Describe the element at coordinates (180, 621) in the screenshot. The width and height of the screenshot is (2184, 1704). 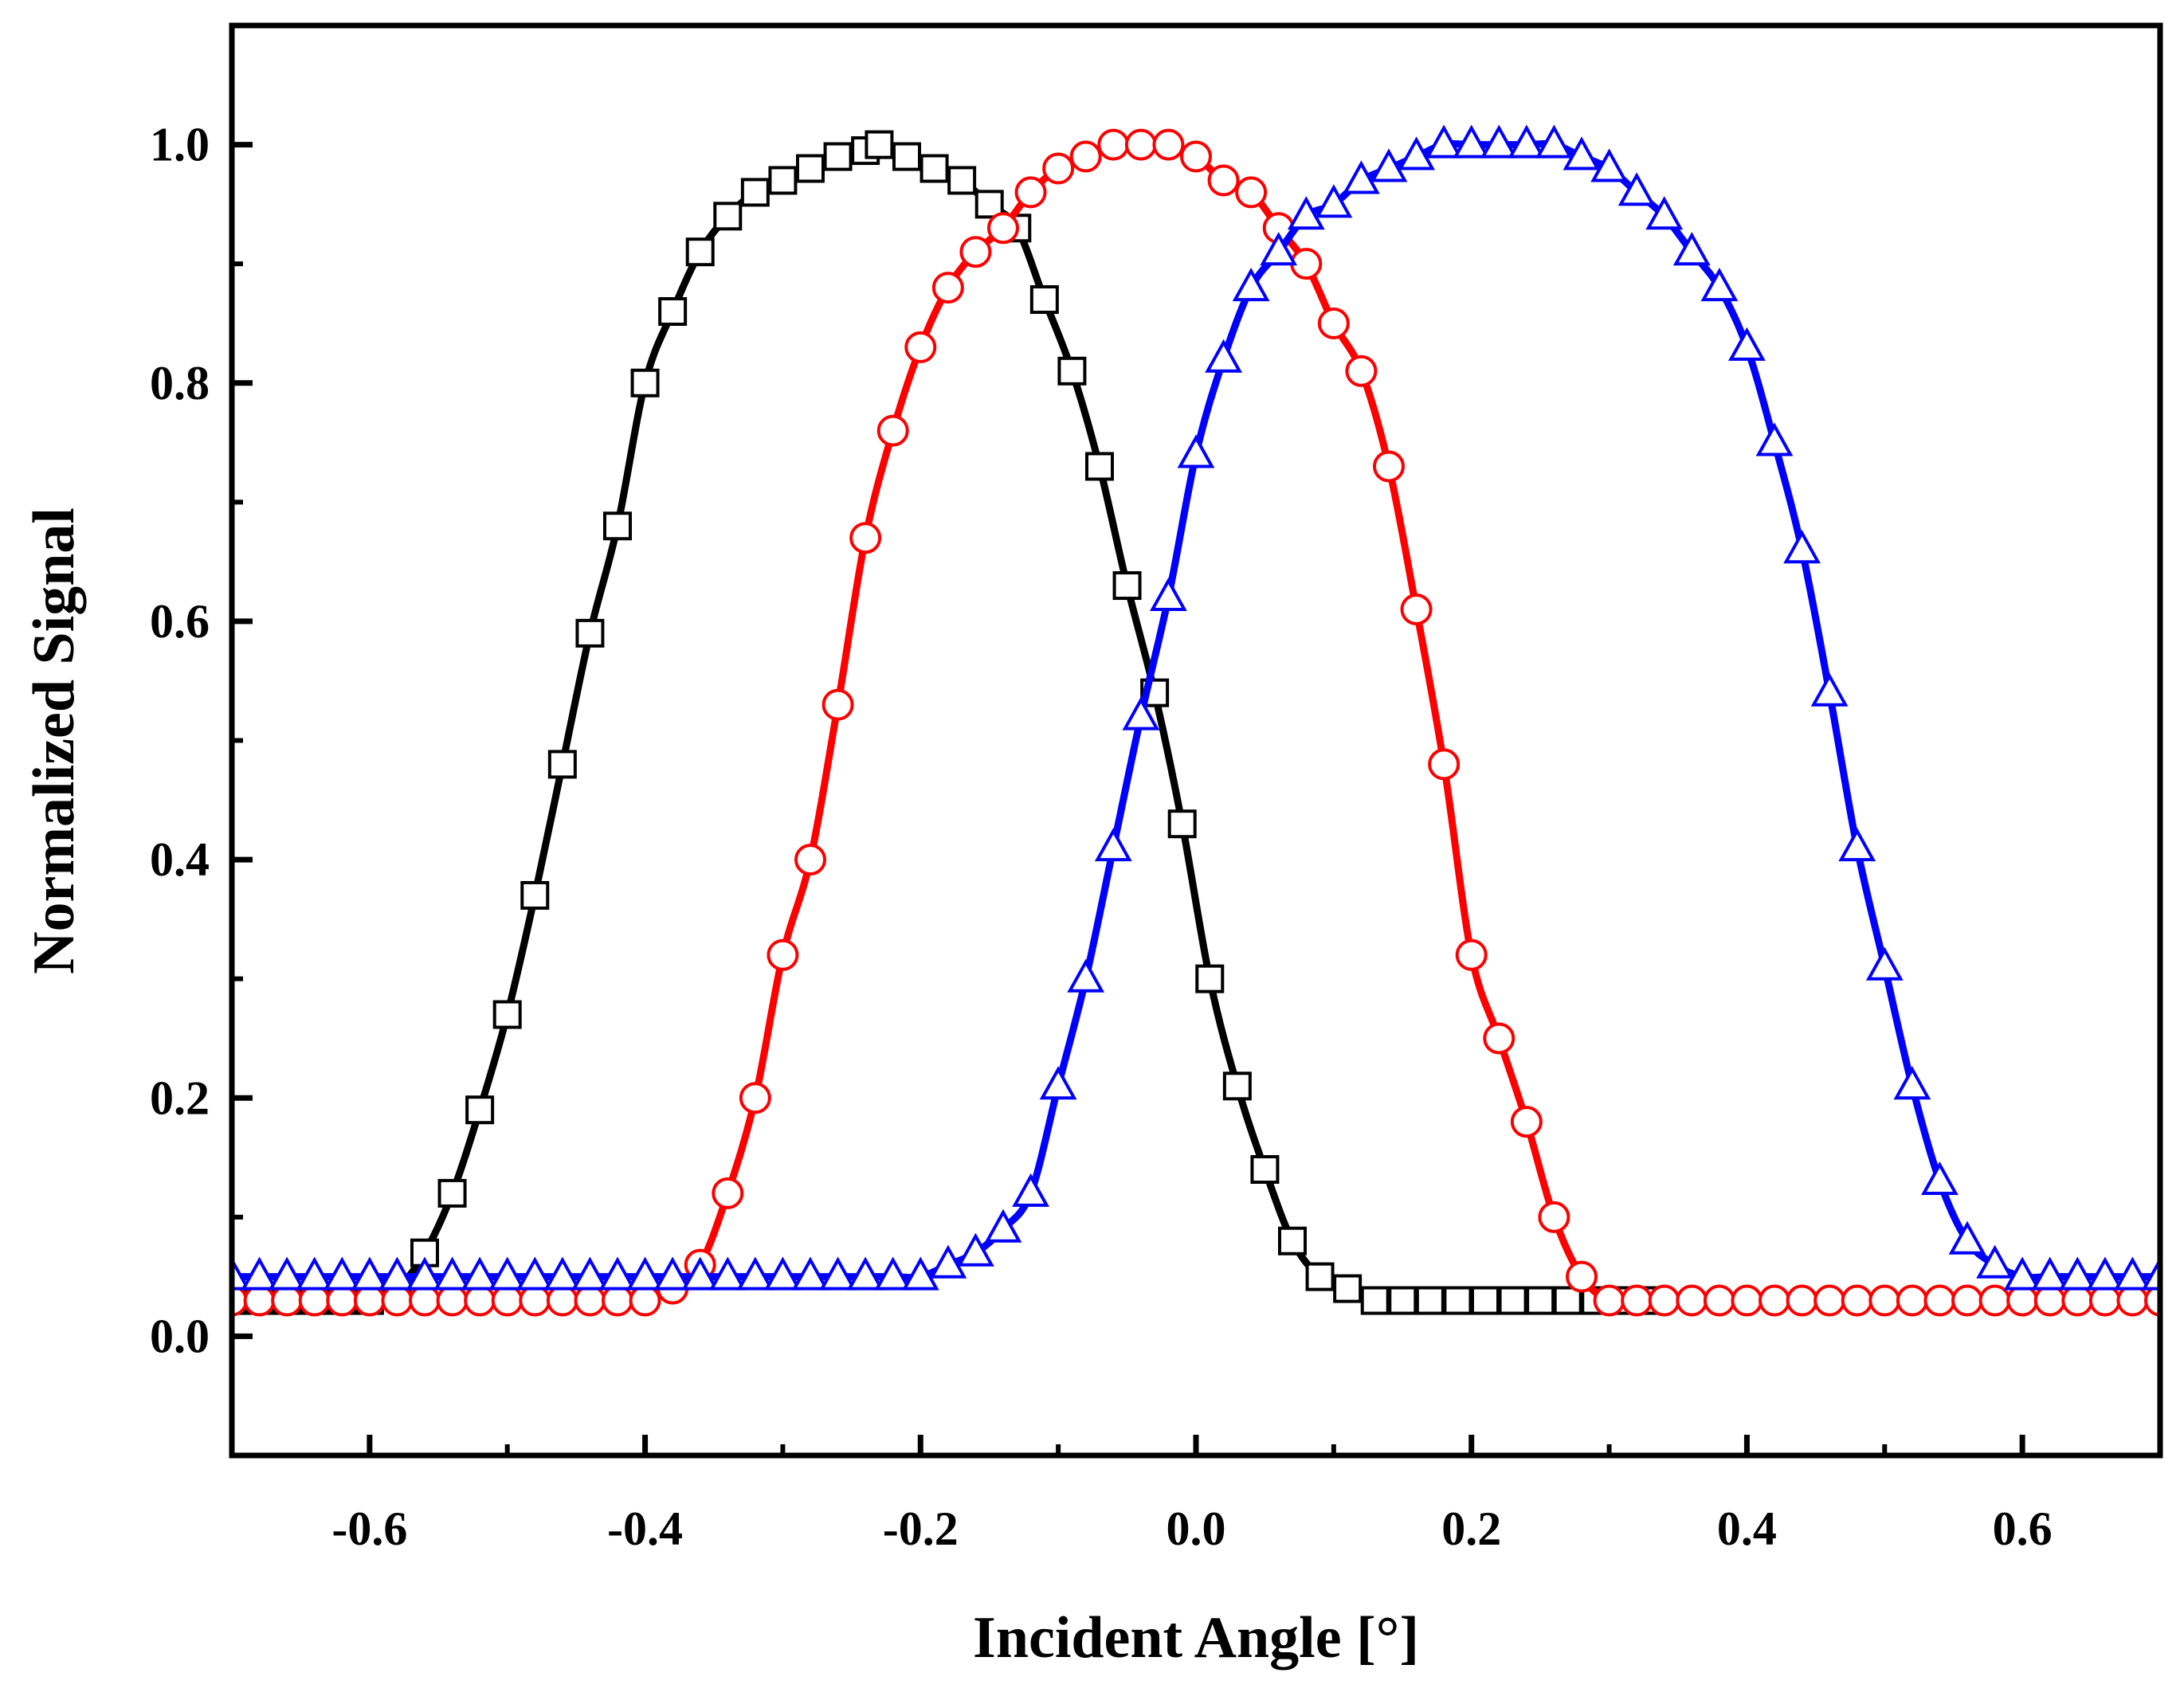
I see `y-tick-label: 0.6` at that location.